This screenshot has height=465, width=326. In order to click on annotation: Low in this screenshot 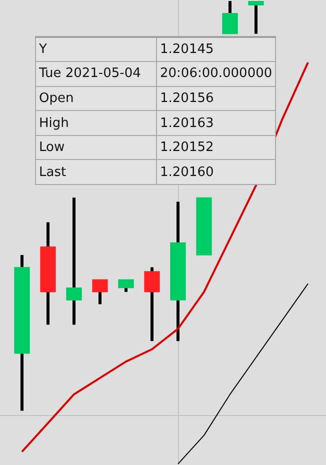, I will do `click(96, 147)`.